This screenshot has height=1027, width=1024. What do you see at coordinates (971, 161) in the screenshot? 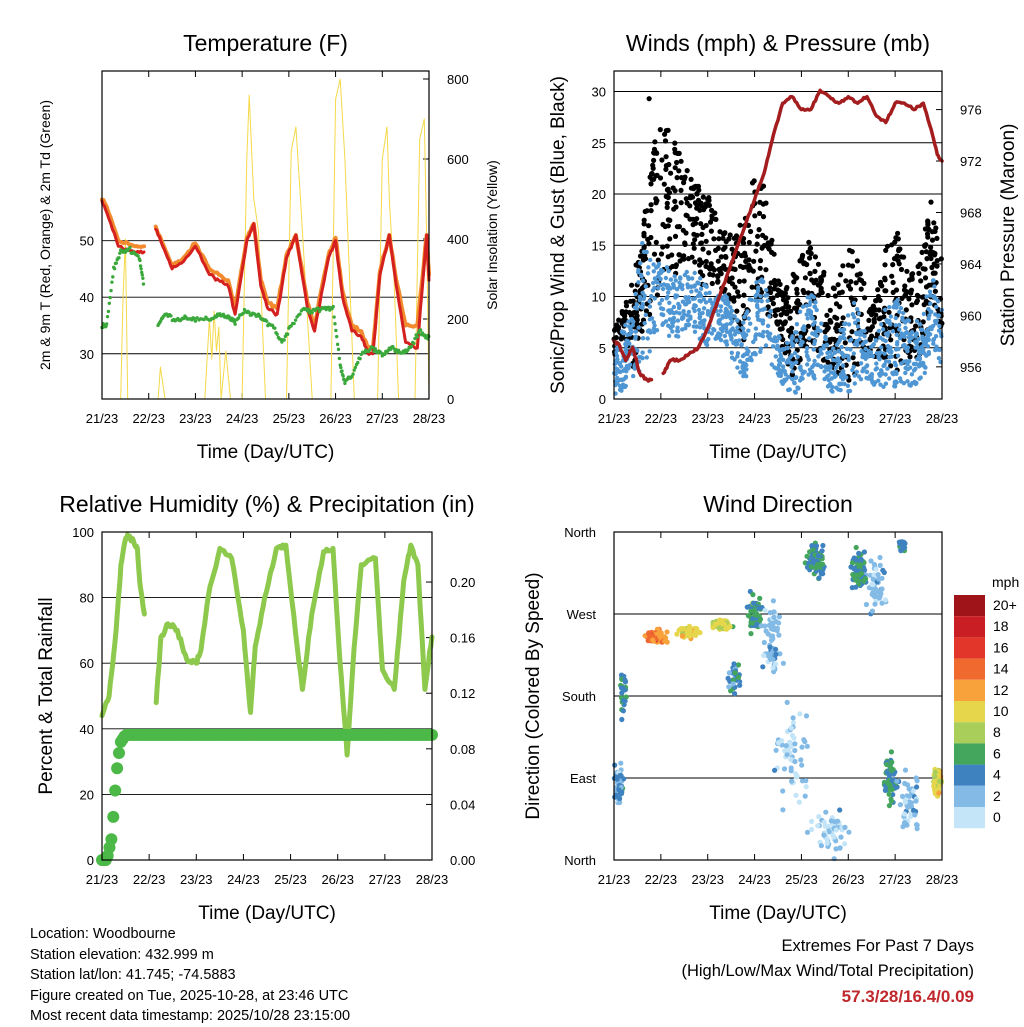
I see `winds-y2-tick-label: 972` at bounding box center [971, 161].